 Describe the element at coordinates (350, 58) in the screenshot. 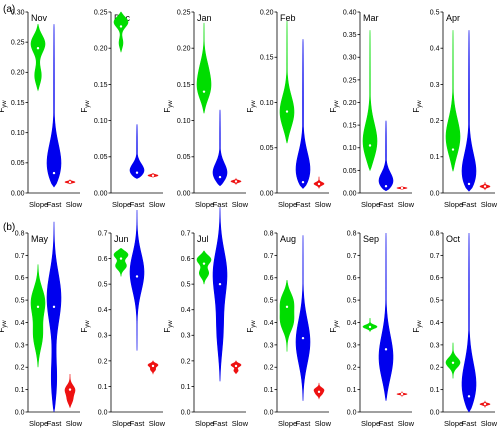

I see `y-tick-label: 0.30` at that location.